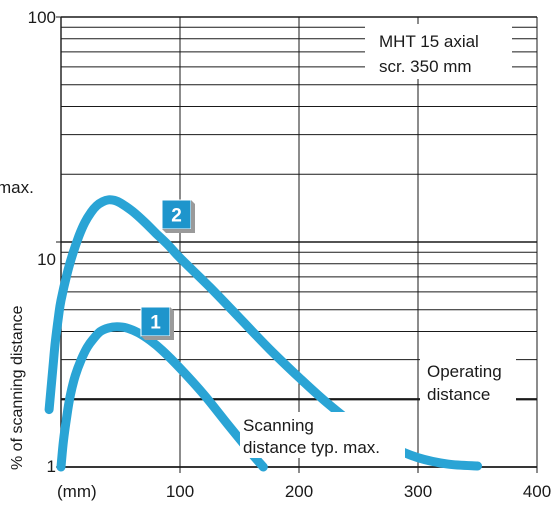 The image size is (557, 505). What do you see at coordinates (438, 51) in the screenshot?
I see `sensor-label-background` at bounding box center [438, 51].